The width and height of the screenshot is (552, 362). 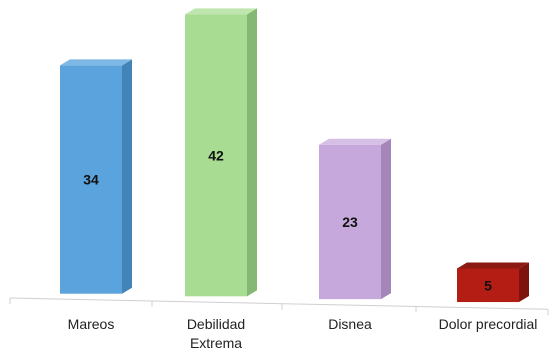 I want to click on category-label-line: Mareos, so click(x=91, y=324).